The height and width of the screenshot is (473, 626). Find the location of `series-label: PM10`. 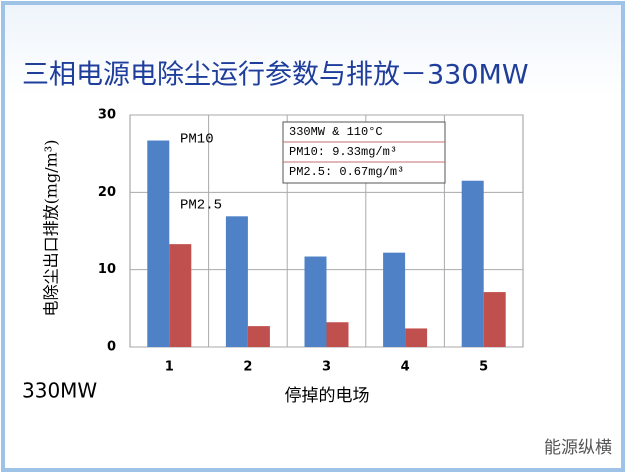

series-label: PM10 is located at coordinates (197, 140).